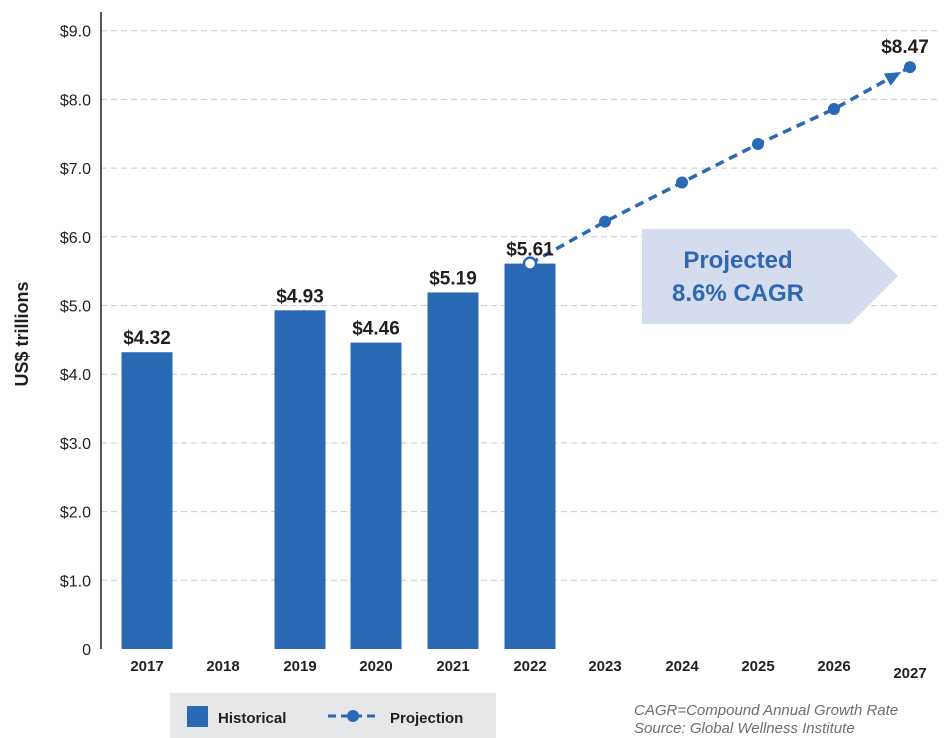 The image size is (952, 738). What do you see at coordinates (333, 715) in the screenshot?
I see `legend: Historical Projection` at bounding box center [333, 715].